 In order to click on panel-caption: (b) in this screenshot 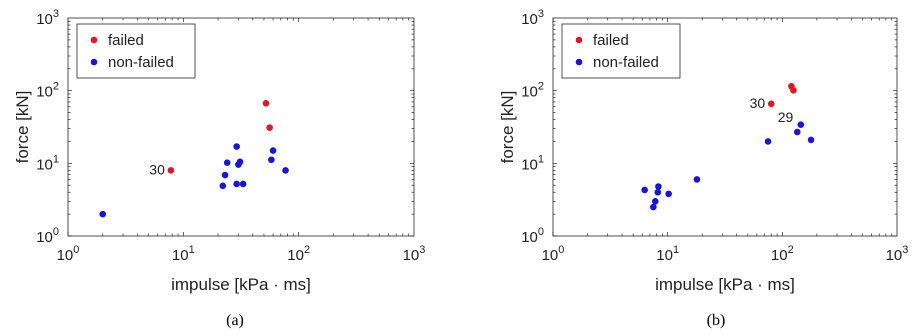, I will do `click(716, 320)`.